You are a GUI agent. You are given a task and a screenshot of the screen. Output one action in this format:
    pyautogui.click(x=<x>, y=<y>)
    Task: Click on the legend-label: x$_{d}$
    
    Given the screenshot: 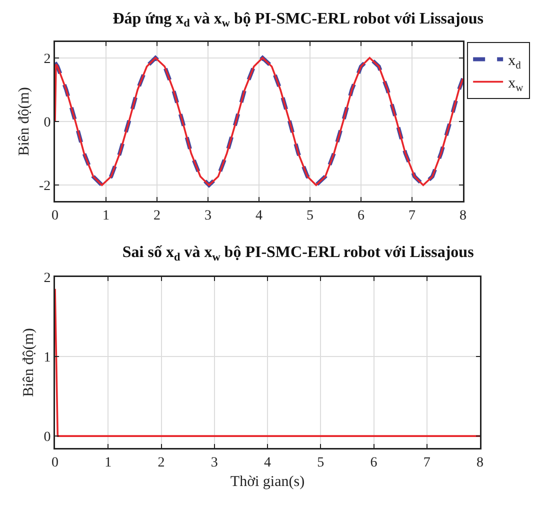 What is the action you would take?
    pyautogui.click(x=515, y=62)
    